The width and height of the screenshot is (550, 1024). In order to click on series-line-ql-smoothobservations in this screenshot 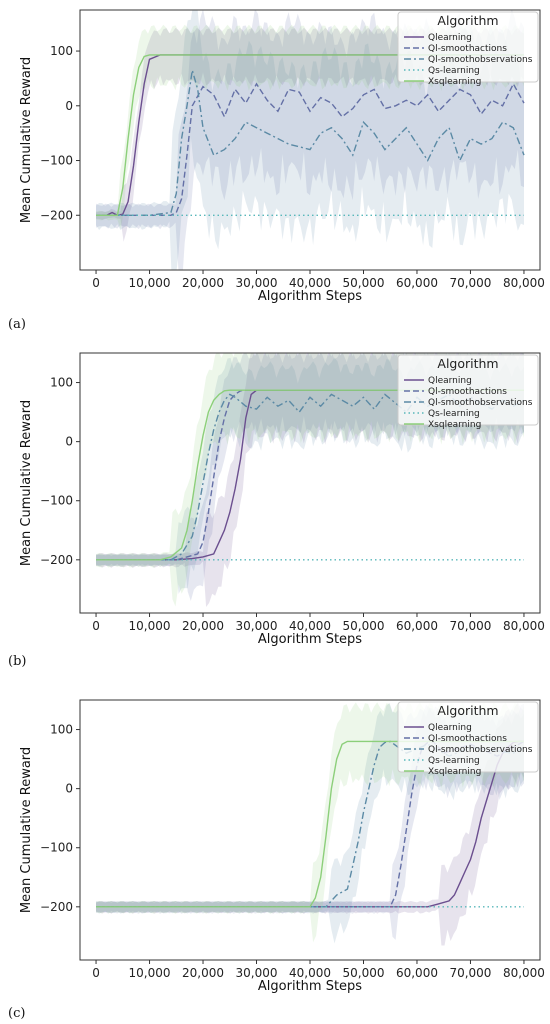, I will do `click(310, 143)`.